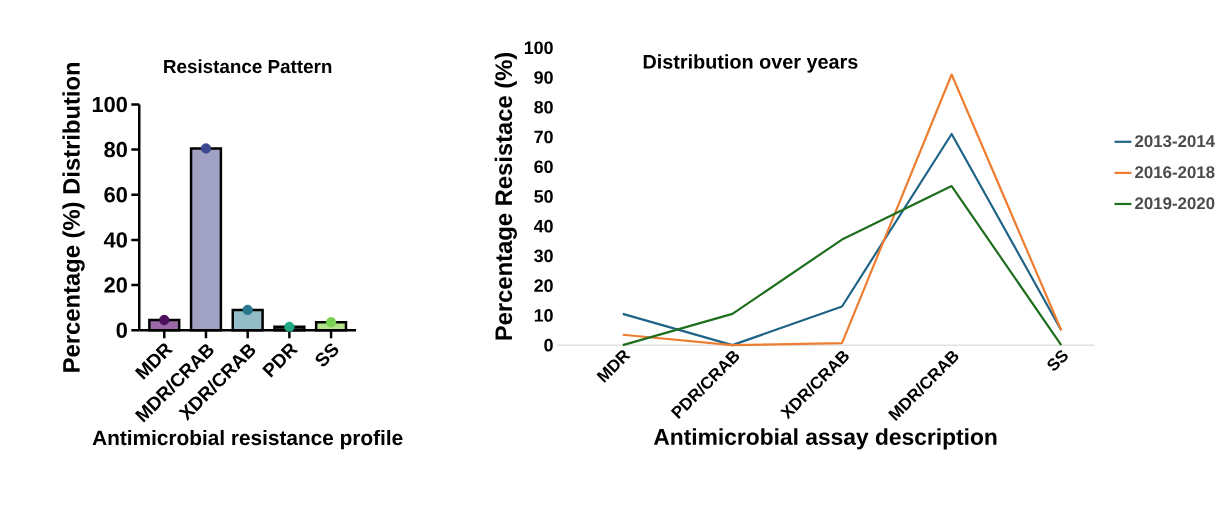 Image resolution: width=1220 pixels, height=508 pixels. I want to click on x-axis-title: Antimicrobial resistance profile, so click(247, 439).